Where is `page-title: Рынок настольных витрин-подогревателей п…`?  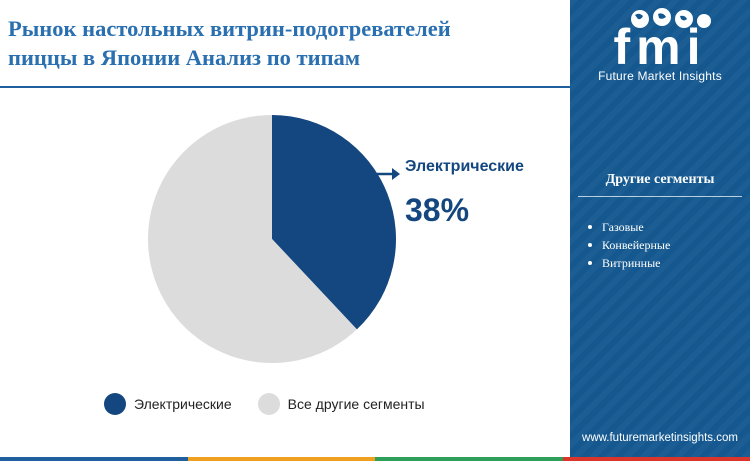 page-title: Рынок настольных витрин-подогревателей п… is located at coordinates (288, 43).